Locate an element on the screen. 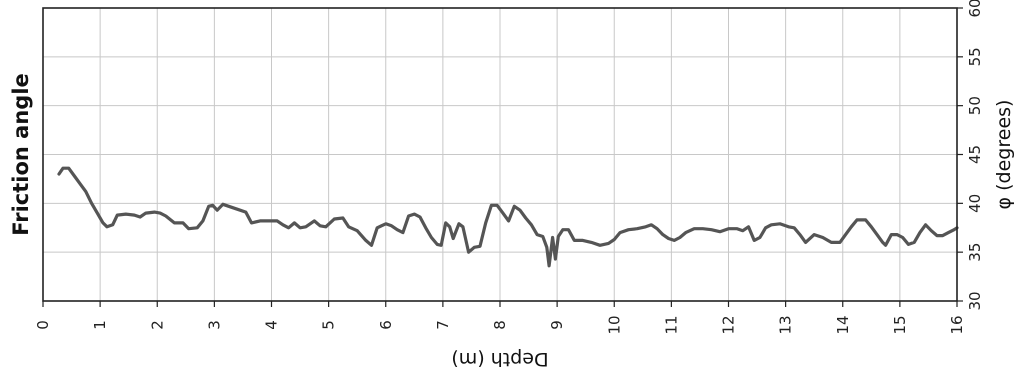 The image size is (1021, 389). y-axis-title: φ (degrees) is located at coordinates (1004, 155).